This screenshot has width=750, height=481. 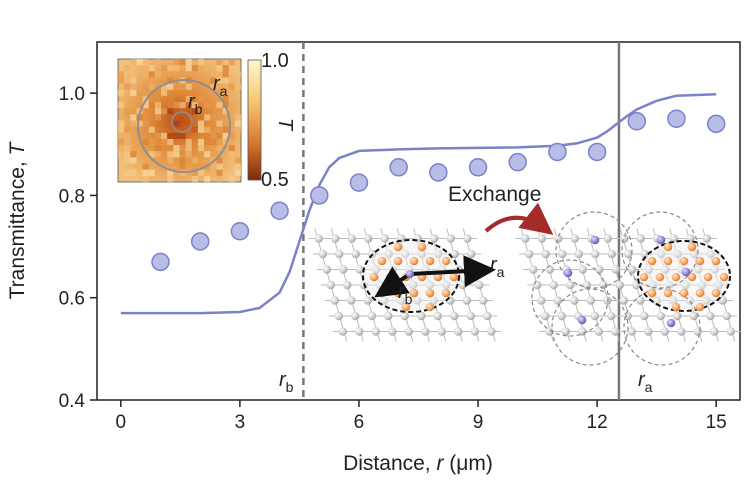 I want to click on inset-outer-ring, so click(x=184, y=126).